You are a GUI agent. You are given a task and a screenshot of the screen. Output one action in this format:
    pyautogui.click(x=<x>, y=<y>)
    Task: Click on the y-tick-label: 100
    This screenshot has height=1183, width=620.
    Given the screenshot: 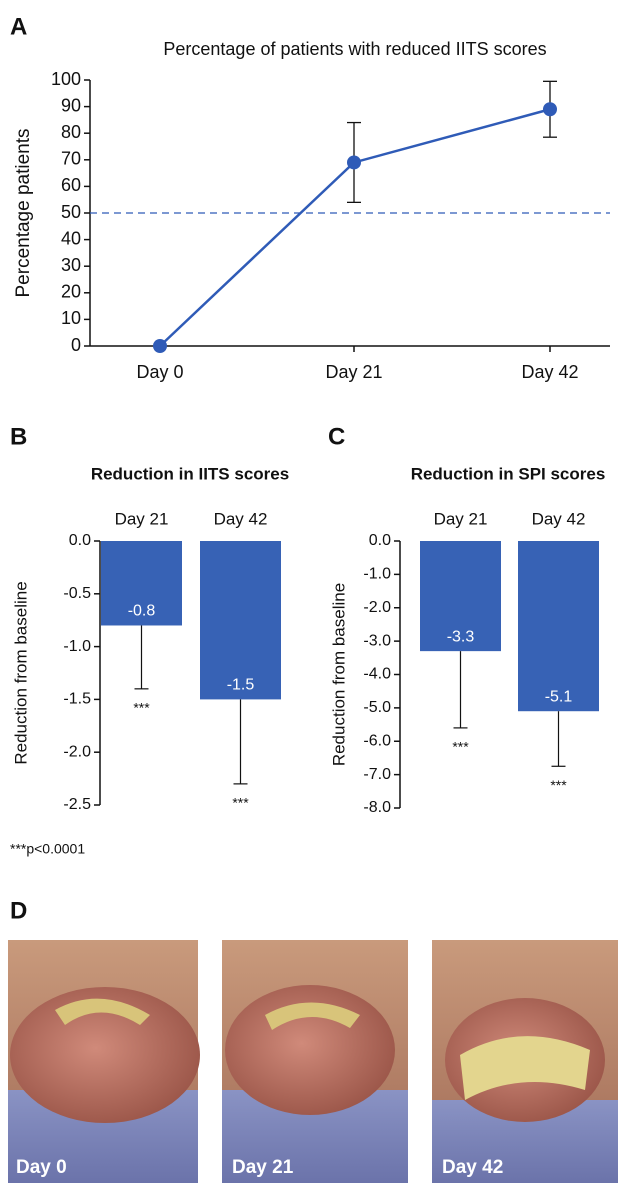 What is the action you would take?
    pyautogui.click(x=66, y=79)
    